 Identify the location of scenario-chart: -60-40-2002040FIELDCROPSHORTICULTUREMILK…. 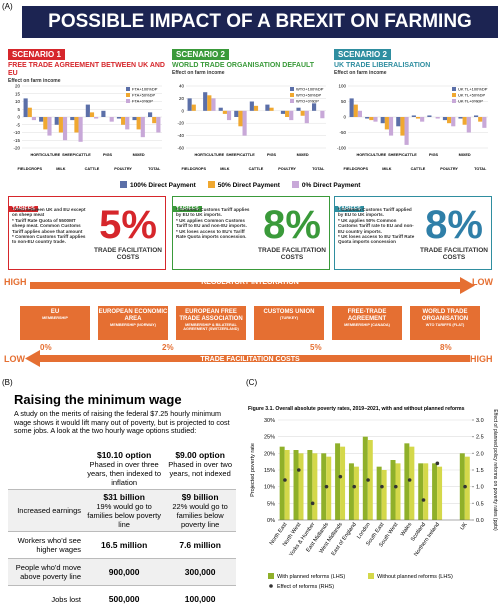
(251, 129).